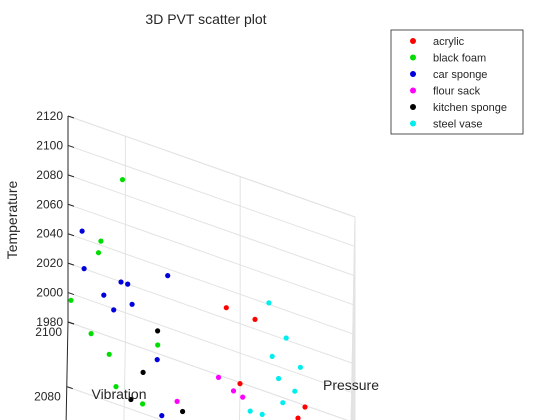  I want to click on y-axis-label: Vibration, so click(118, 394).